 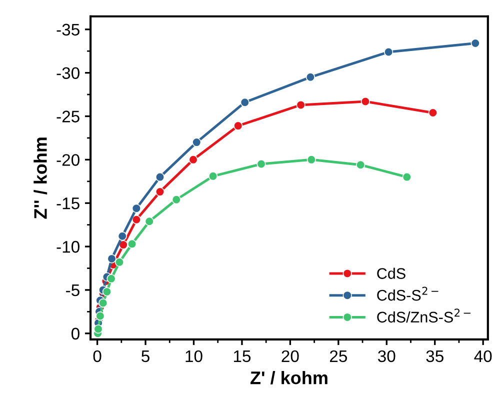 What do you see at coordinates (68, 73) in the screenshot?
I see `y-tick-label: -30` at bounding box center [68, 73].